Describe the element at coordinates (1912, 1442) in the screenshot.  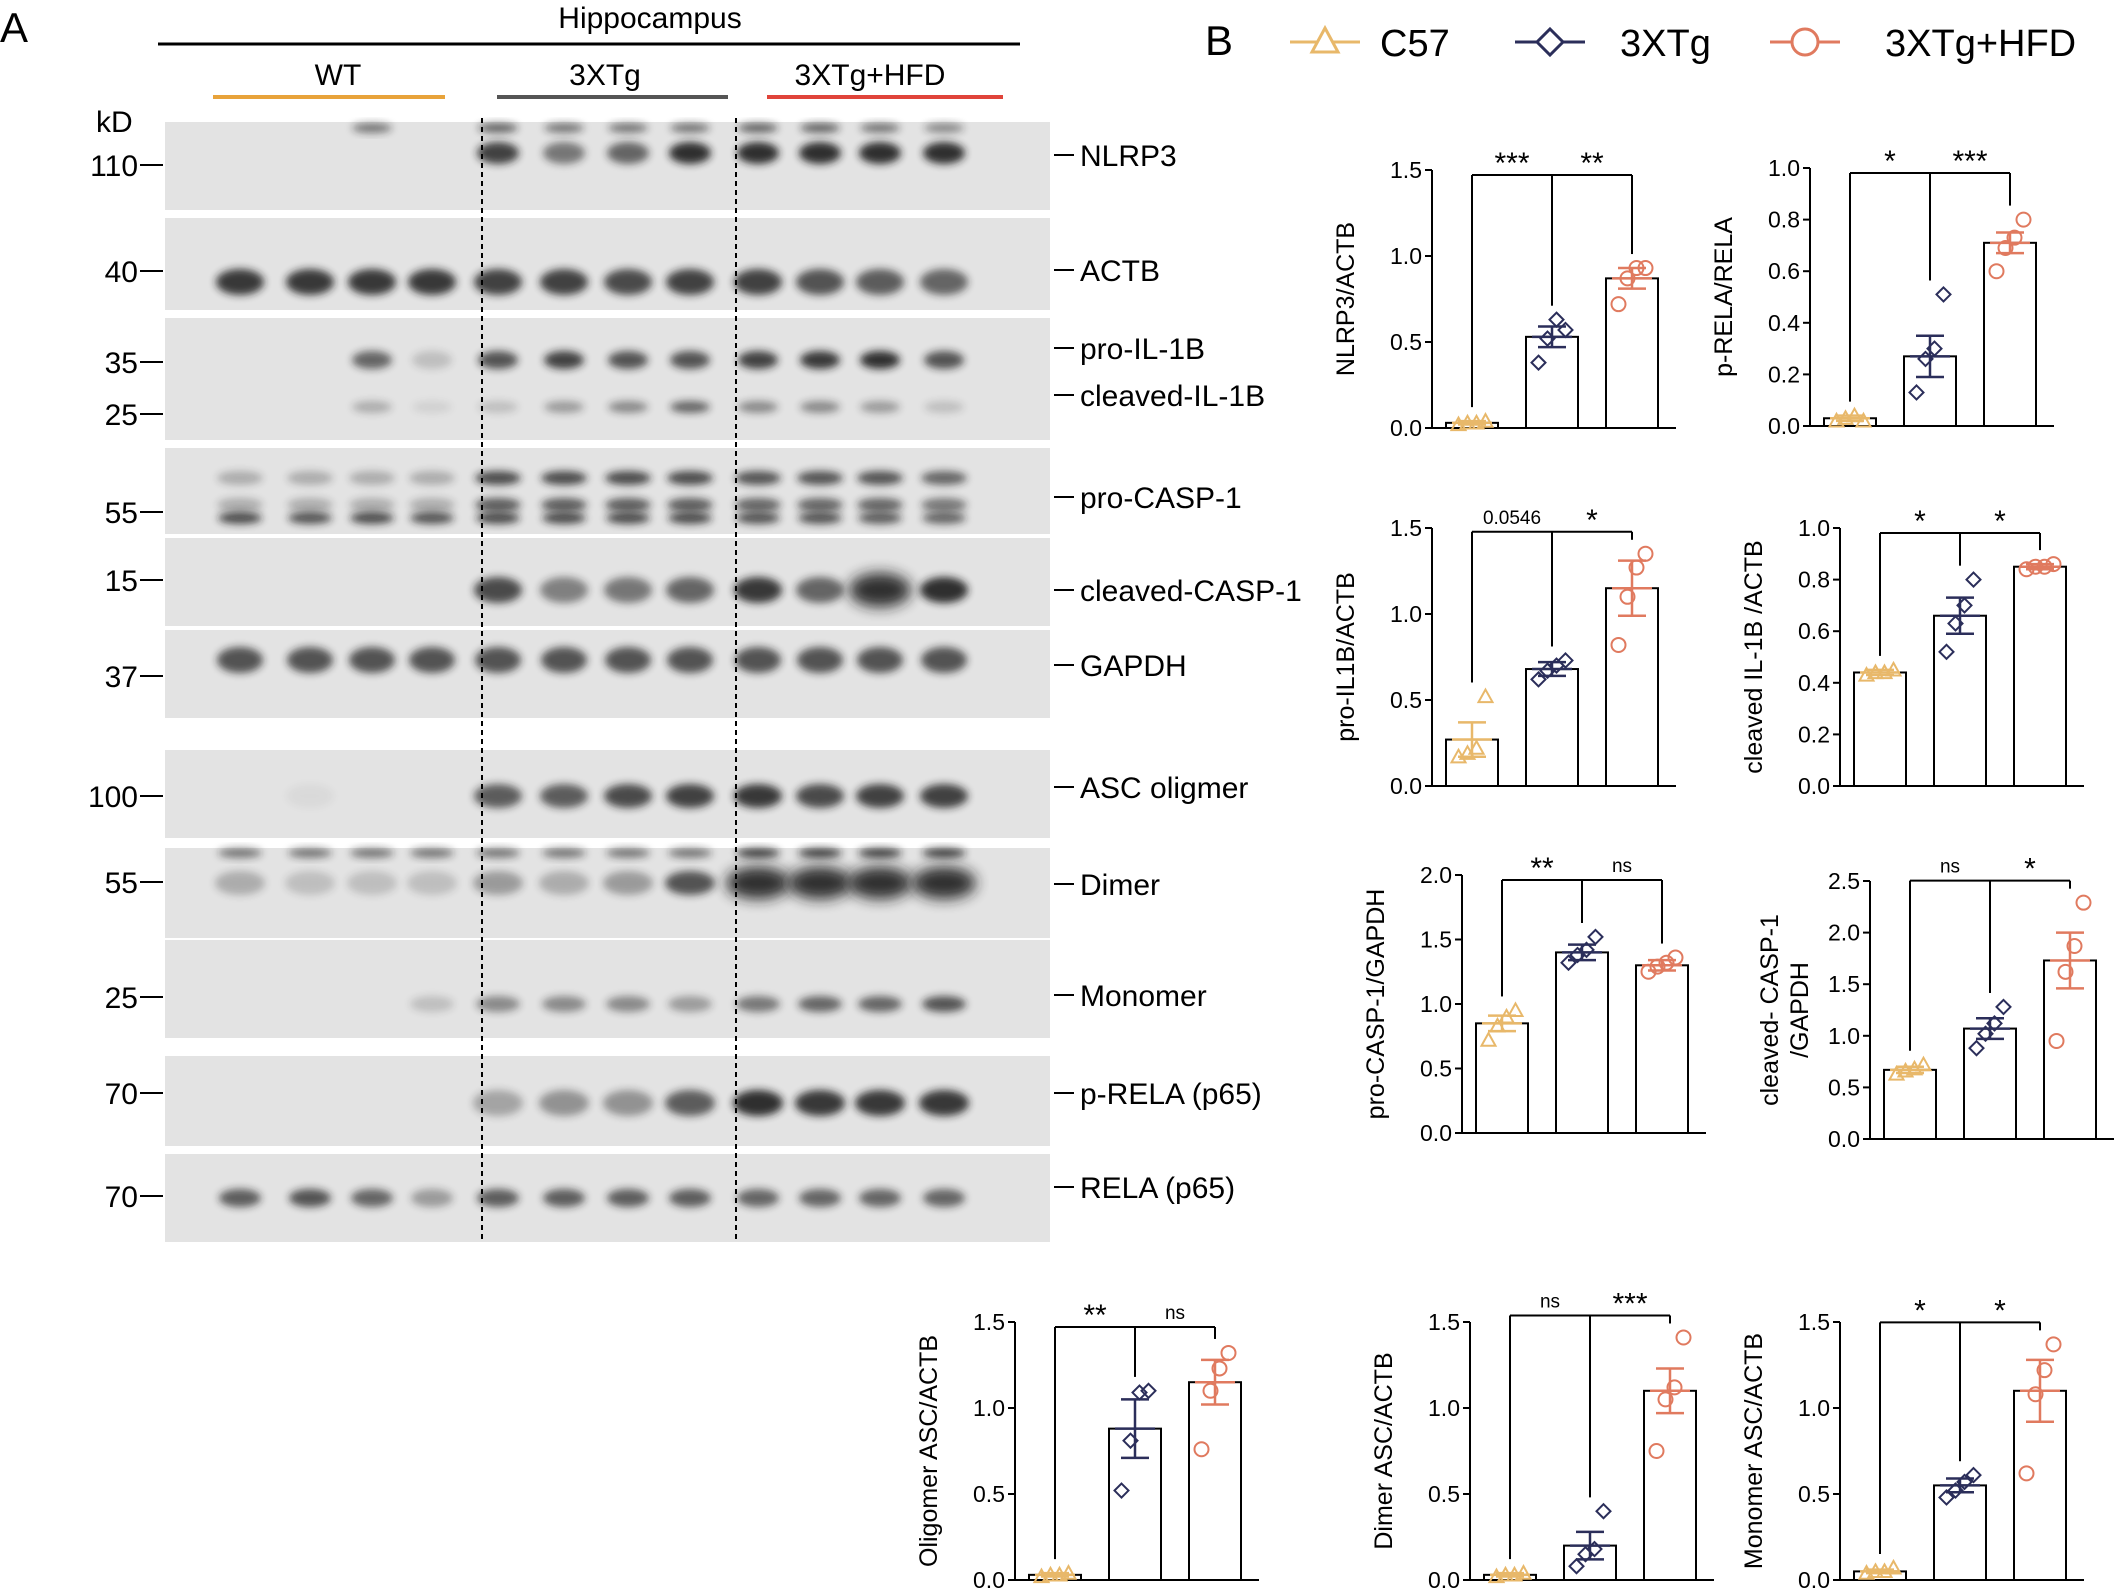
I see `bar-chart: 0.0 0.5 1.0 1.5 Monomer ASC/ACTB * *` at that location.